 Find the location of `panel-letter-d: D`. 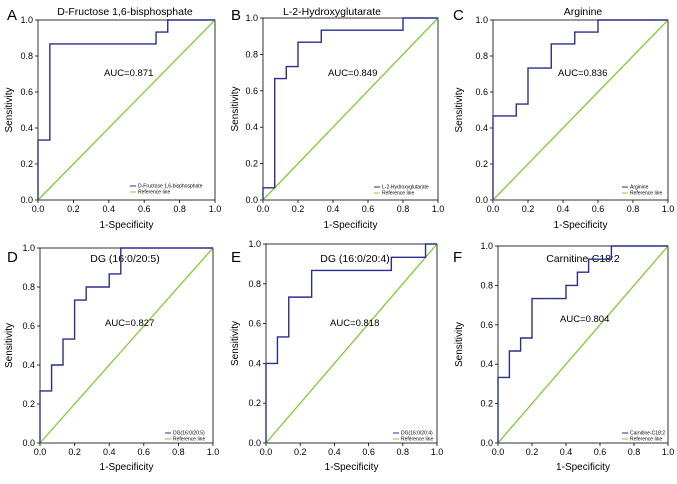

panel-letter-d: D is located at coordinates (12, 257).